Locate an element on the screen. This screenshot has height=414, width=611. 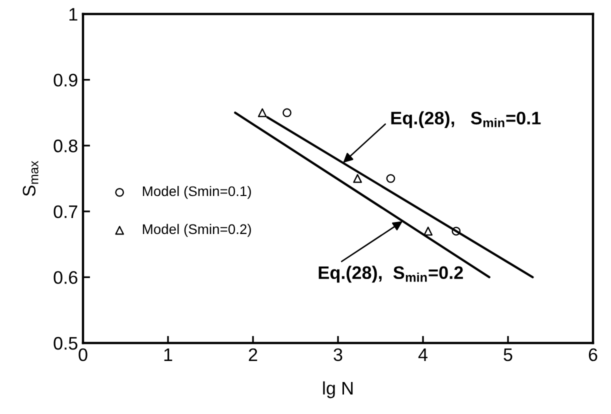
x-tick-label: 4 is located at coordinates (423, 354).